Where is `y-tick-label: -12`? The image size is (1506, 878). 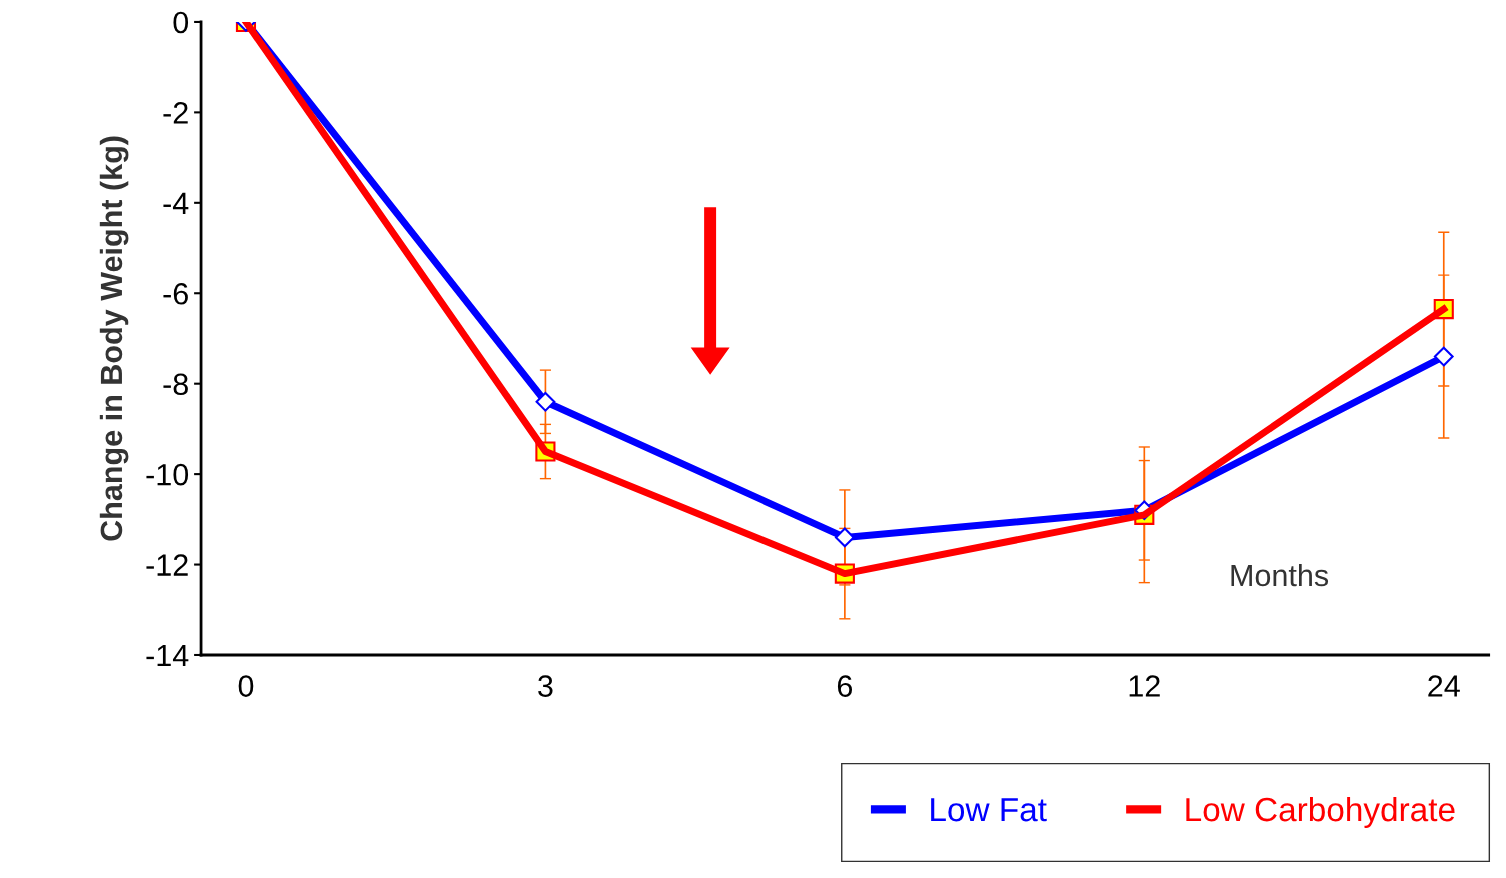 y-tick-label: -12 is located at coordinates (167, 565).